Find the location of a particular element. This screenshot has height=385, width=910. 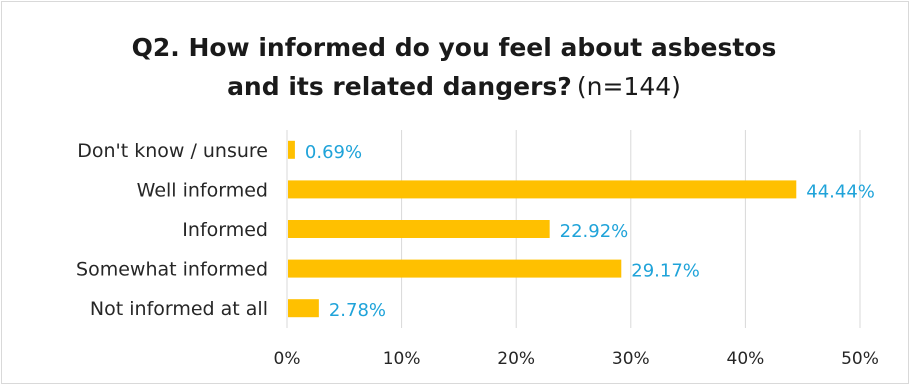

chart-subtitle: (n=144) is located at coordinates (628, 86).